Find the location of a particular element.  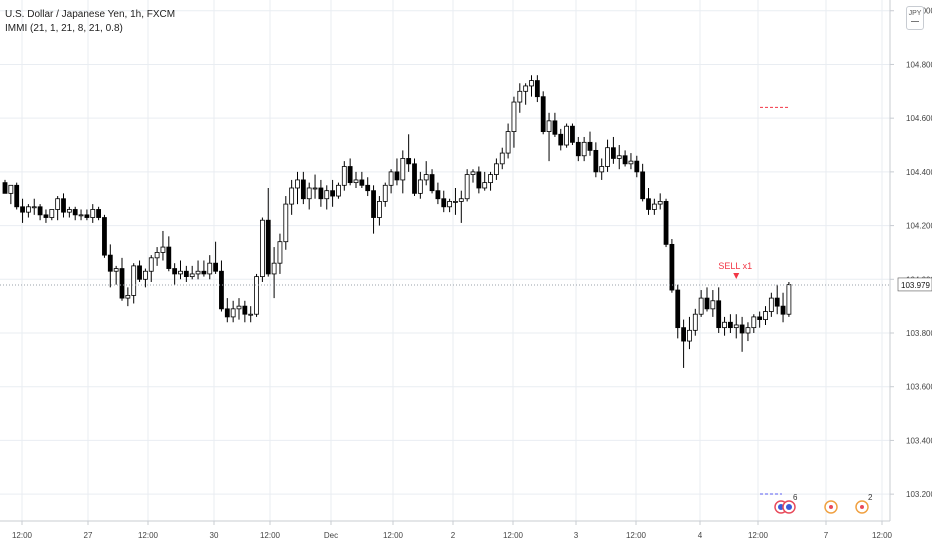

symbol-title: U.S. Dollar / Japanese Yen, 1h, FXCM is located at coordinates (90, 14).